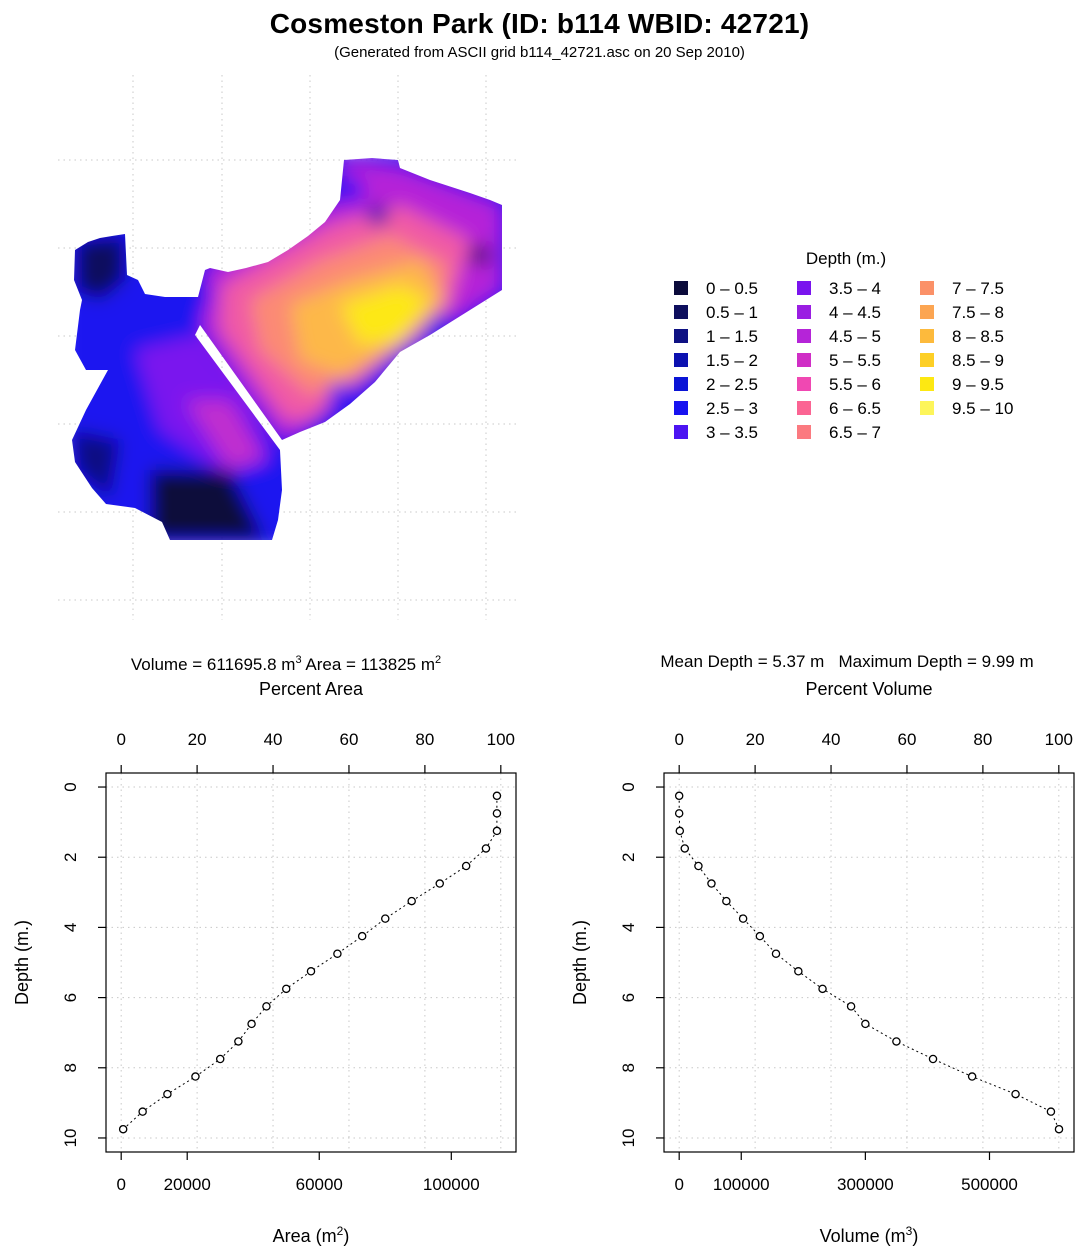  I want to click on x-tick-label: 500000, so click(989, 1184).